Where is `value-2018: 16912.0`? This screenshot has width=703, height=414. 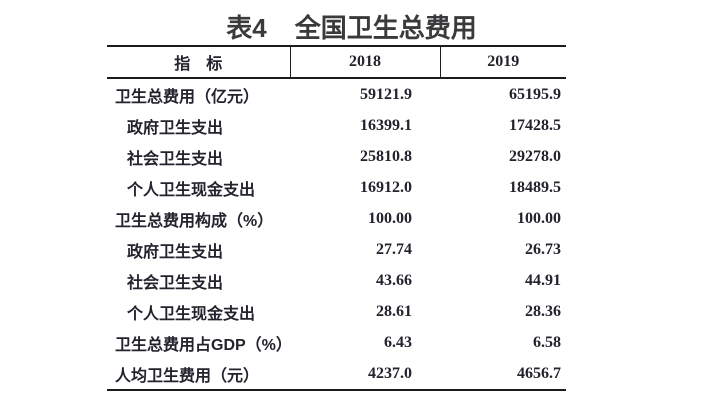 value-2018: 16912.0 is located at coordinates (386, 187).